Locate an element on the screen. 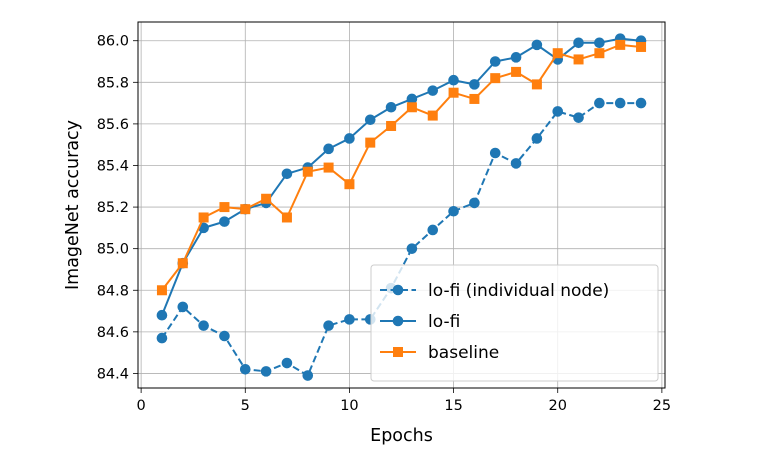  legend: lo-fi (individual node) lo-fi baseline is located at coordinates (514, 323).